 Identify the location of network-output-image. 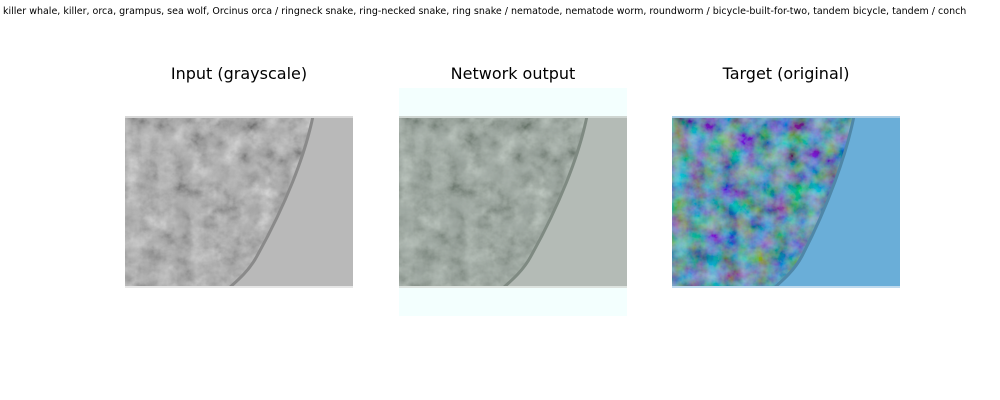
(513, 202).